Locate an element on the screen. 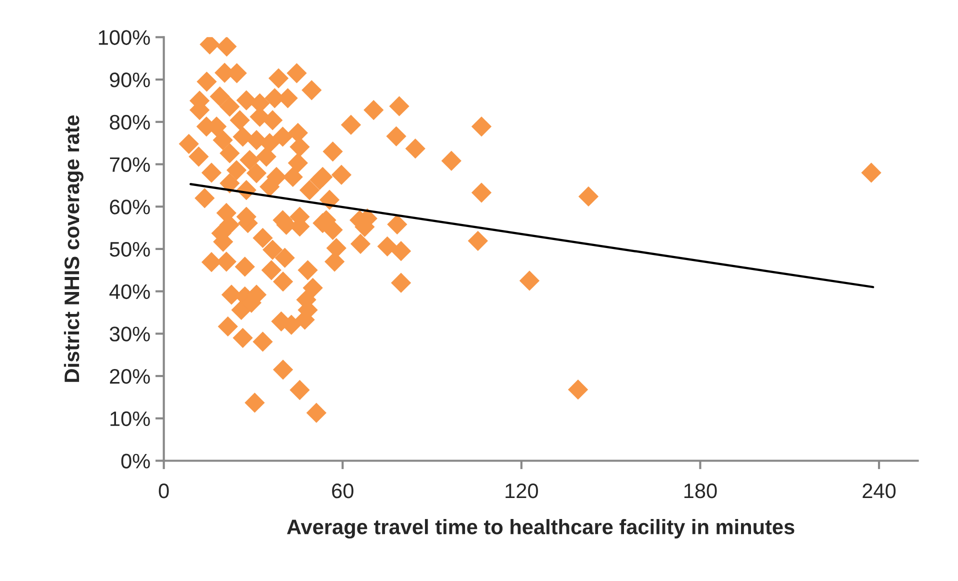 This screenshot has height=581, width=958. x-tick-label: 180 is located at coordinates (700, 491).